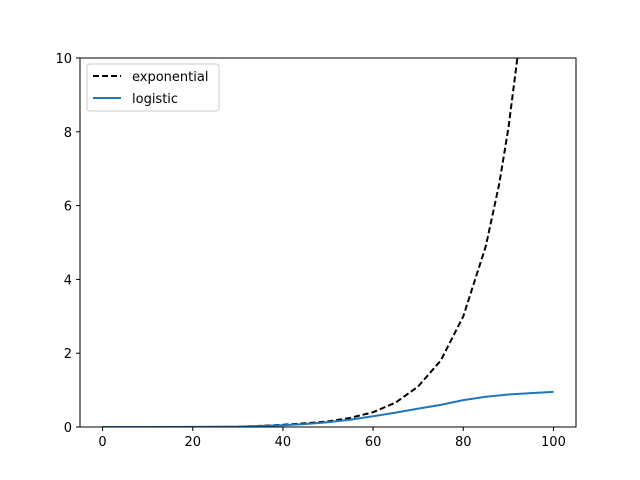 The height and width of the screenshot is (480, 640). Describe the element at coordinates (155, 99) in the screenshot. I see `legend-logistic-label: logistic` at that location.